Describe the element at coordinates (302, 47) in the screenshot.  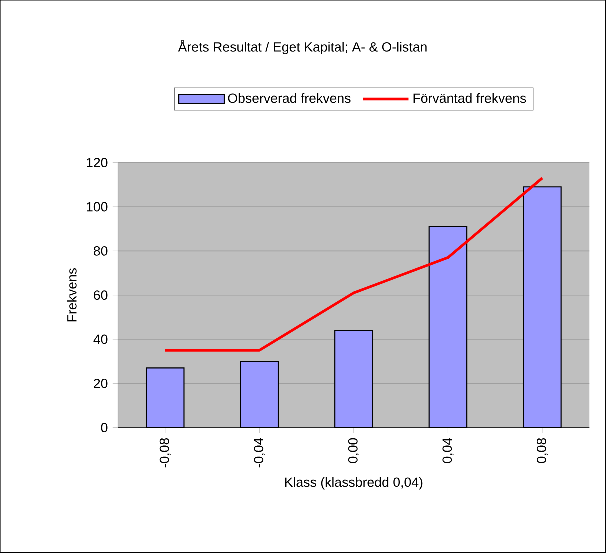
I see `chart-title: Årets Resultat / Eget Kapital; A- & O-listan` at that location.